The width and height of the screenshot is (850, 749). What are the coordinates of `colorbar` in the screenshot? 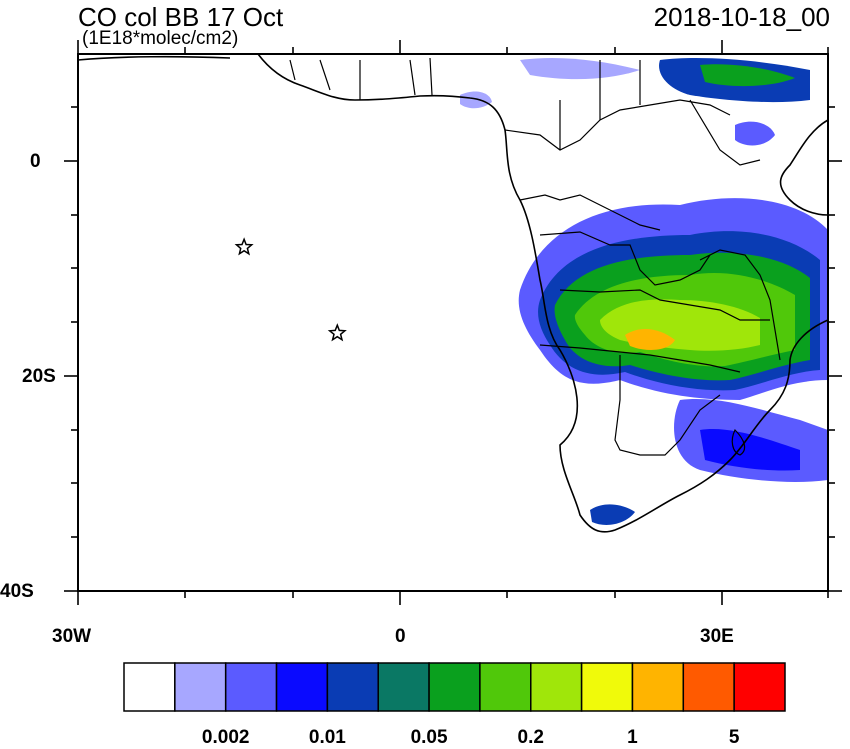 It's located at (454, 687).